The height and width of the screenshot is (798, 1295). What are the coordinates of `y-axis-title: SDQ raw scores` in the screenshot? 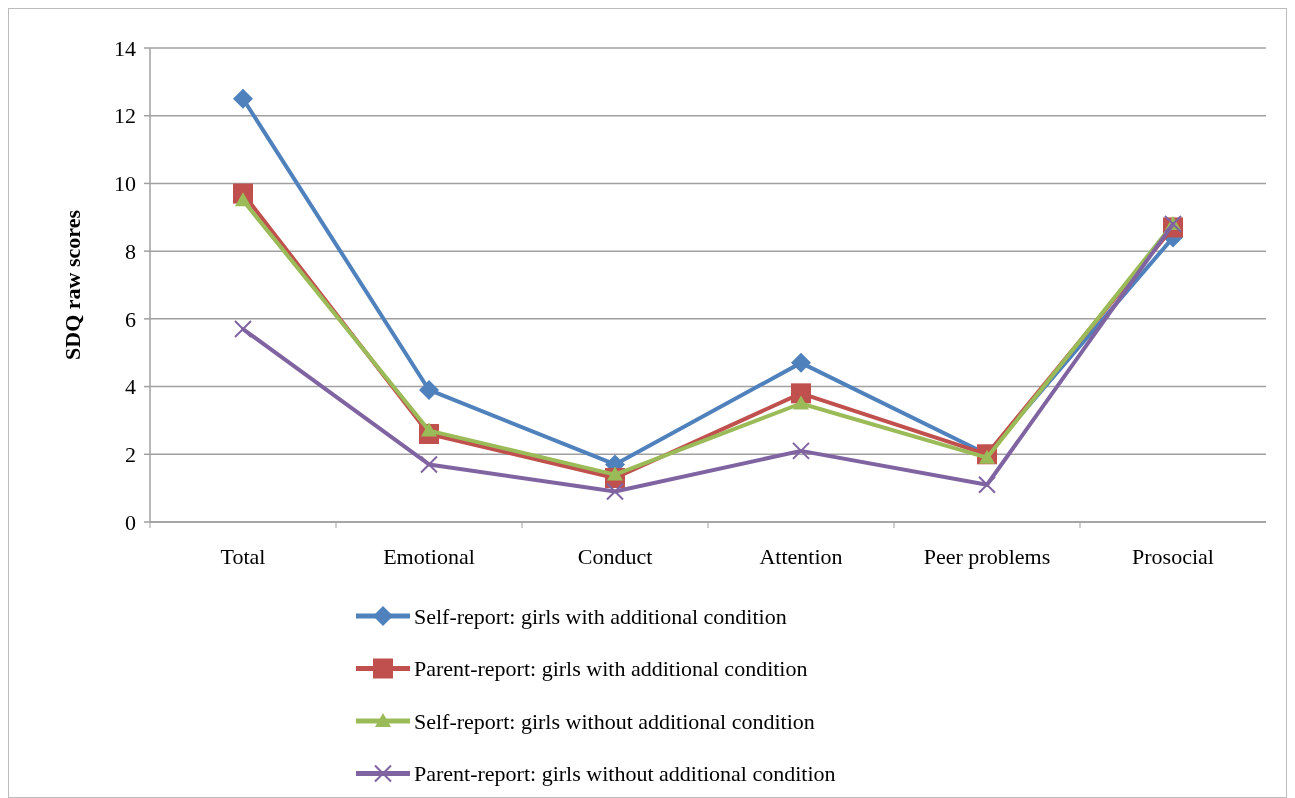 It's located at (72, 284).